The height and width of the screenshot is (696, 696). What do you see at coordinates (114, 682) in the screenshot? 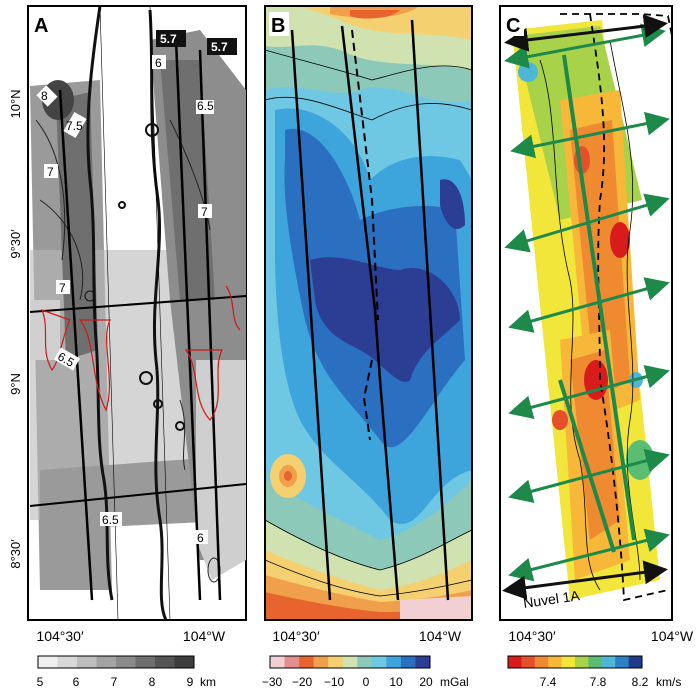
I see `cbar-tick: 7` at bounding box center [114, 682].